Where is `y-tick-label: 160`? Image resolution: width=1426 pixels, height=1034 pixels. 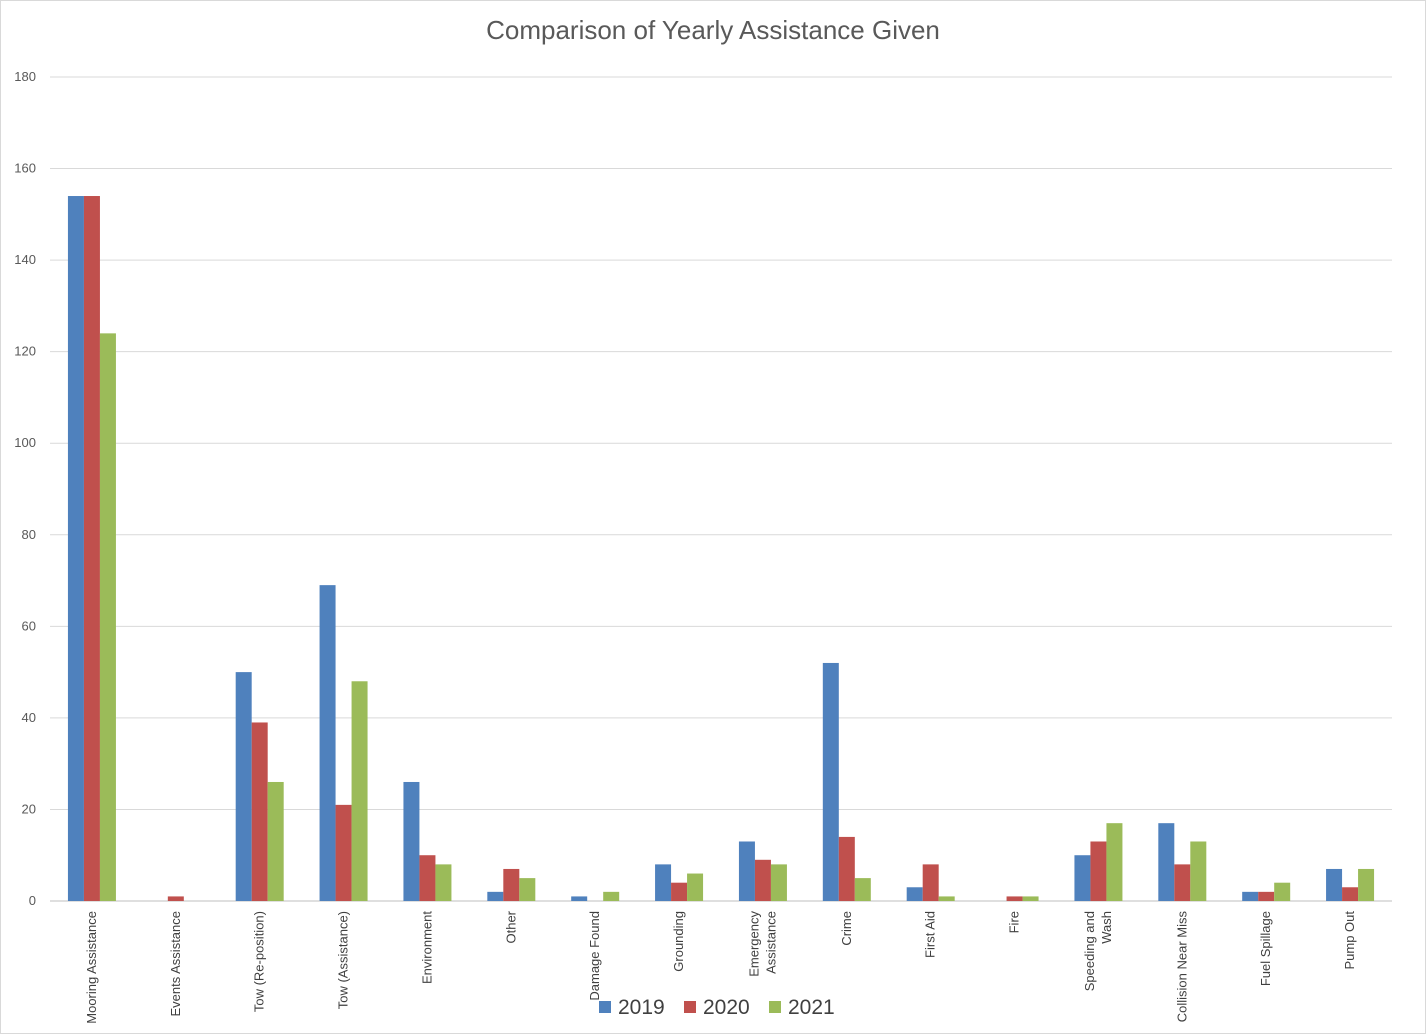 y-tick-label: 160 is located at coordinates (25, 168).